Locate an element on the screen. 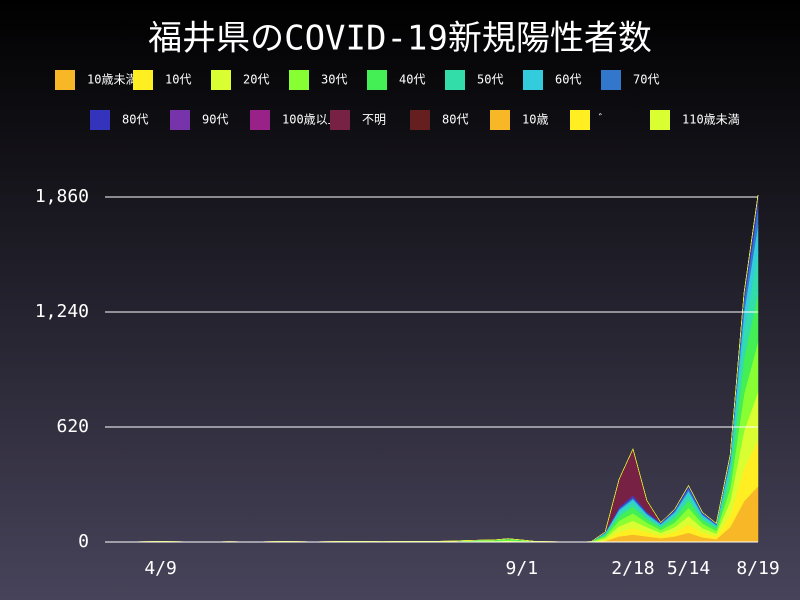 This screenshot has height=600, width=800. legend-label: 40代 is located at coordinates (412, 80).